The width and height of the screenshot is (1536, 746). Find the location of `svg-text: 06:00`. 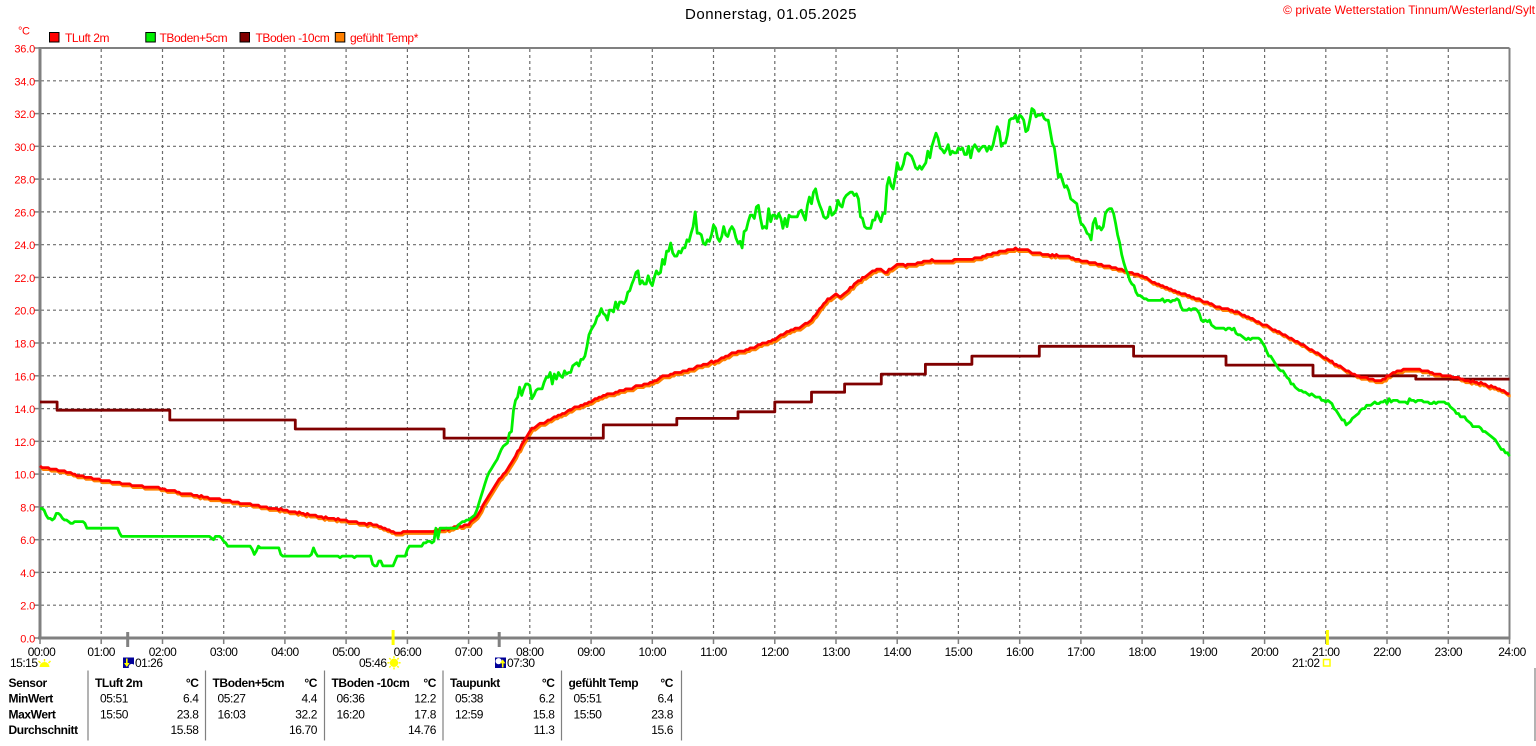

svg-text: 06:00 is located at coordinates (408, 652).